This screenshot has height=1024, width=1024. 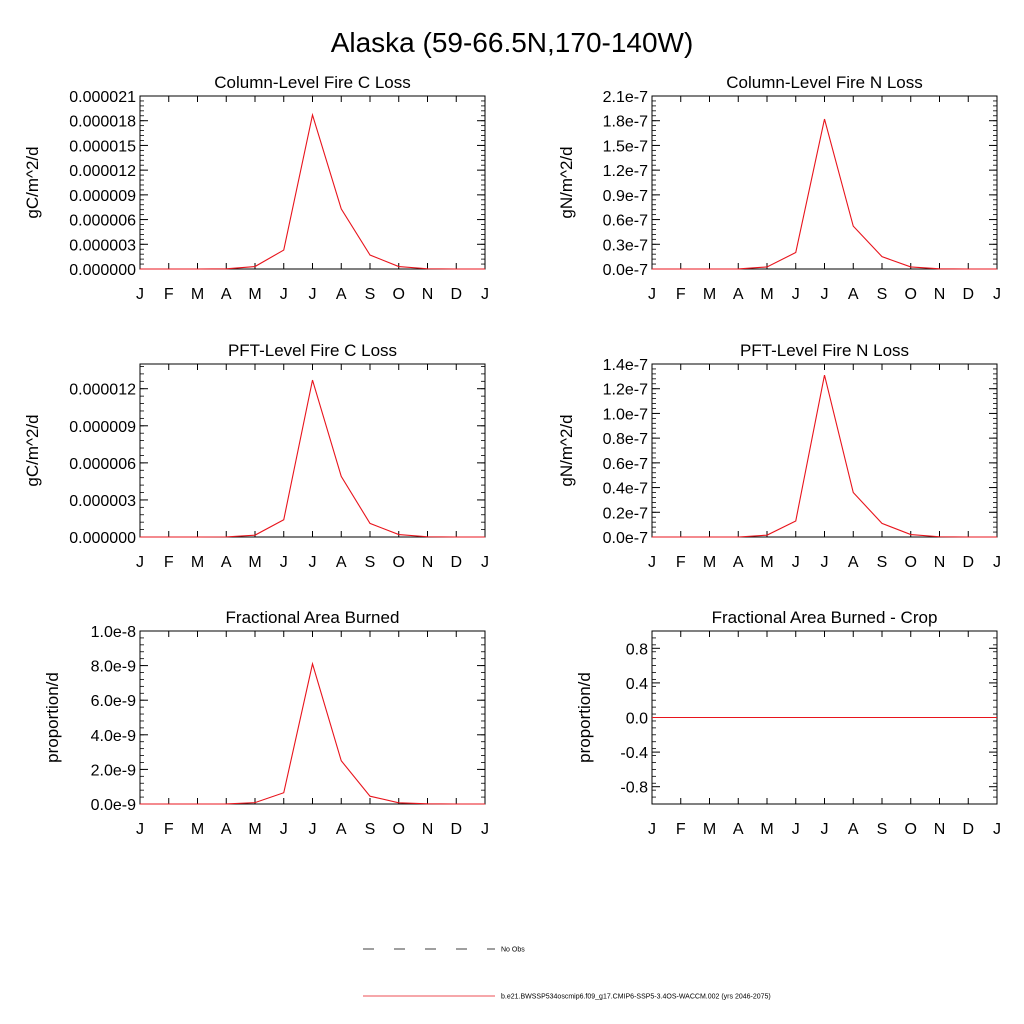 What do you see at coordinates (625, 439) in the screenshot?
I see `y-tick-label: 0.8e-7` at bounding box center [625, 439].